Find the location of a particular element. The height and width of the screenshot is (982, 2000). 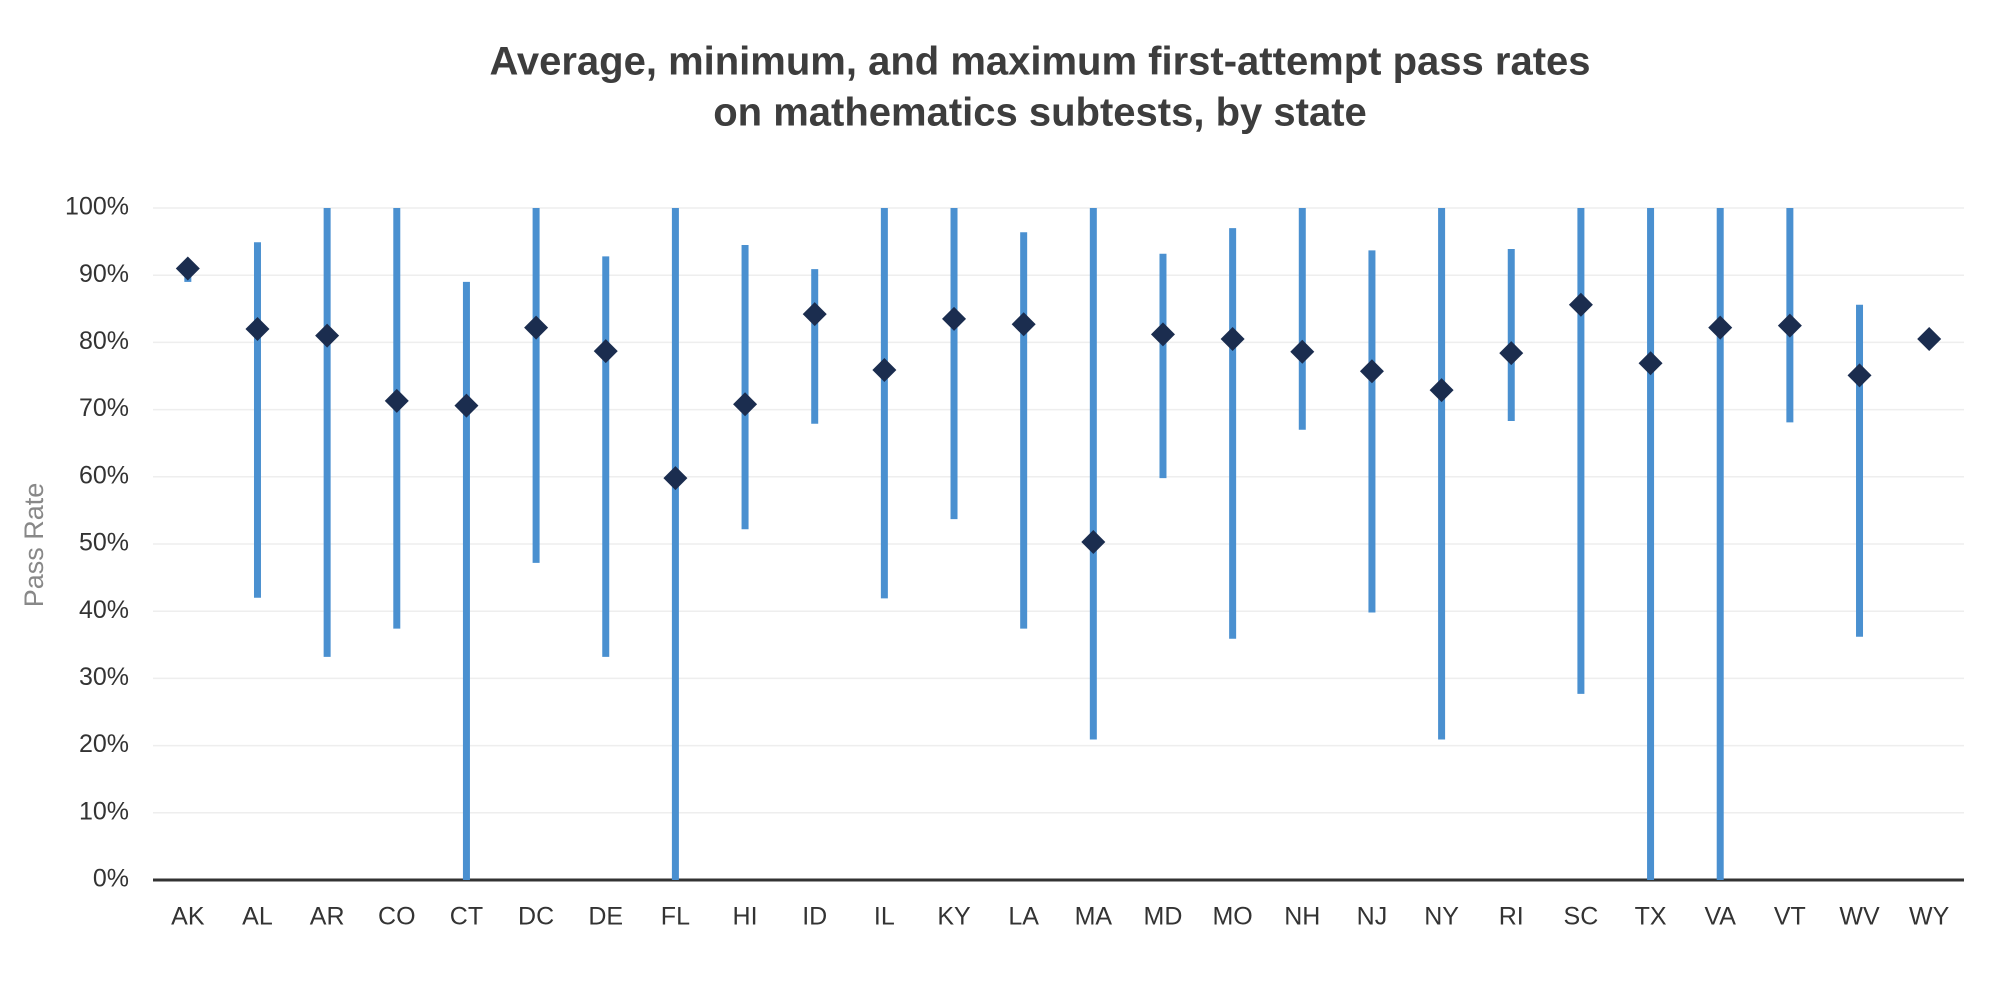

x-tick-label: NH is located at coordinates (1302, 917).